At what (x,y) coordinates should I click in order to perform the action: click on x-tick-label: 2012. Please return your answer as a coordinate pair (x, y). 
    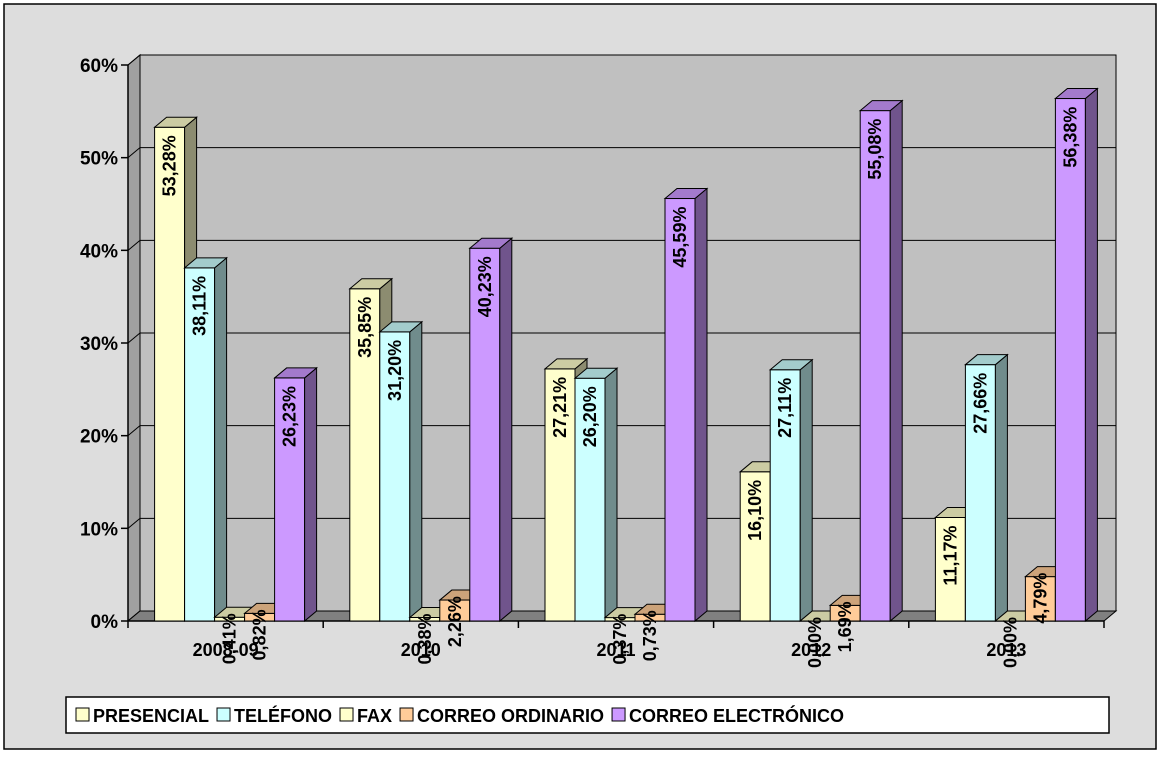
    Looking at the image, I should click on (811, 650).